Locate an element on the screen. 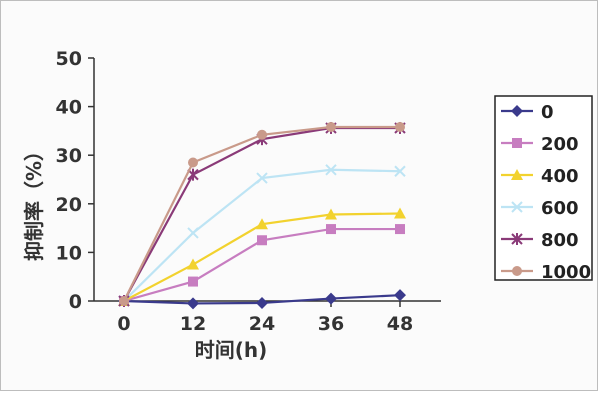 The image size is (598, 396). legend-item-0: 0 is located at coordinates (527, 112).